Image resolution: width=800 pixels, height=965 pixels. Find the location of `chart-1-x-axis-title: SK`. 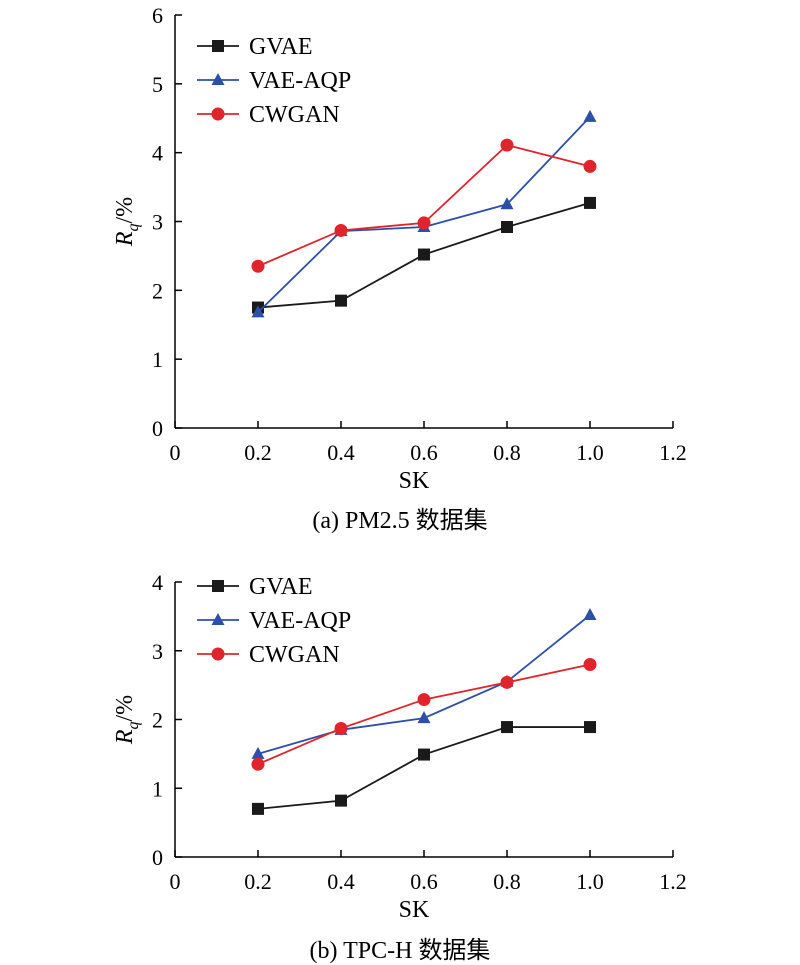

chart-1-x-axis-title: SK is located at coordinates (414, 910).